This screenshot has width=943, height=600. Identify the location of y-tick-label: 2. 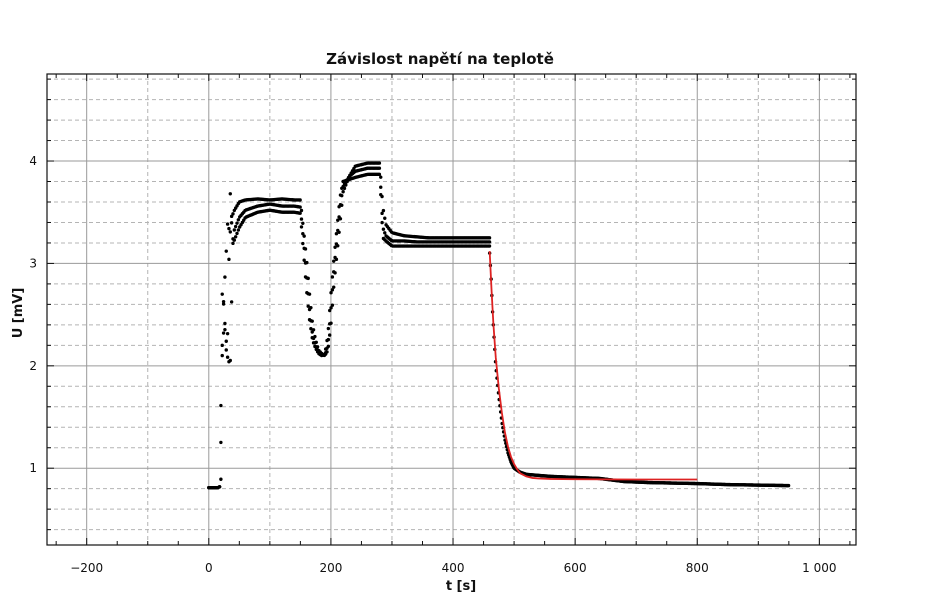
(33, 366).